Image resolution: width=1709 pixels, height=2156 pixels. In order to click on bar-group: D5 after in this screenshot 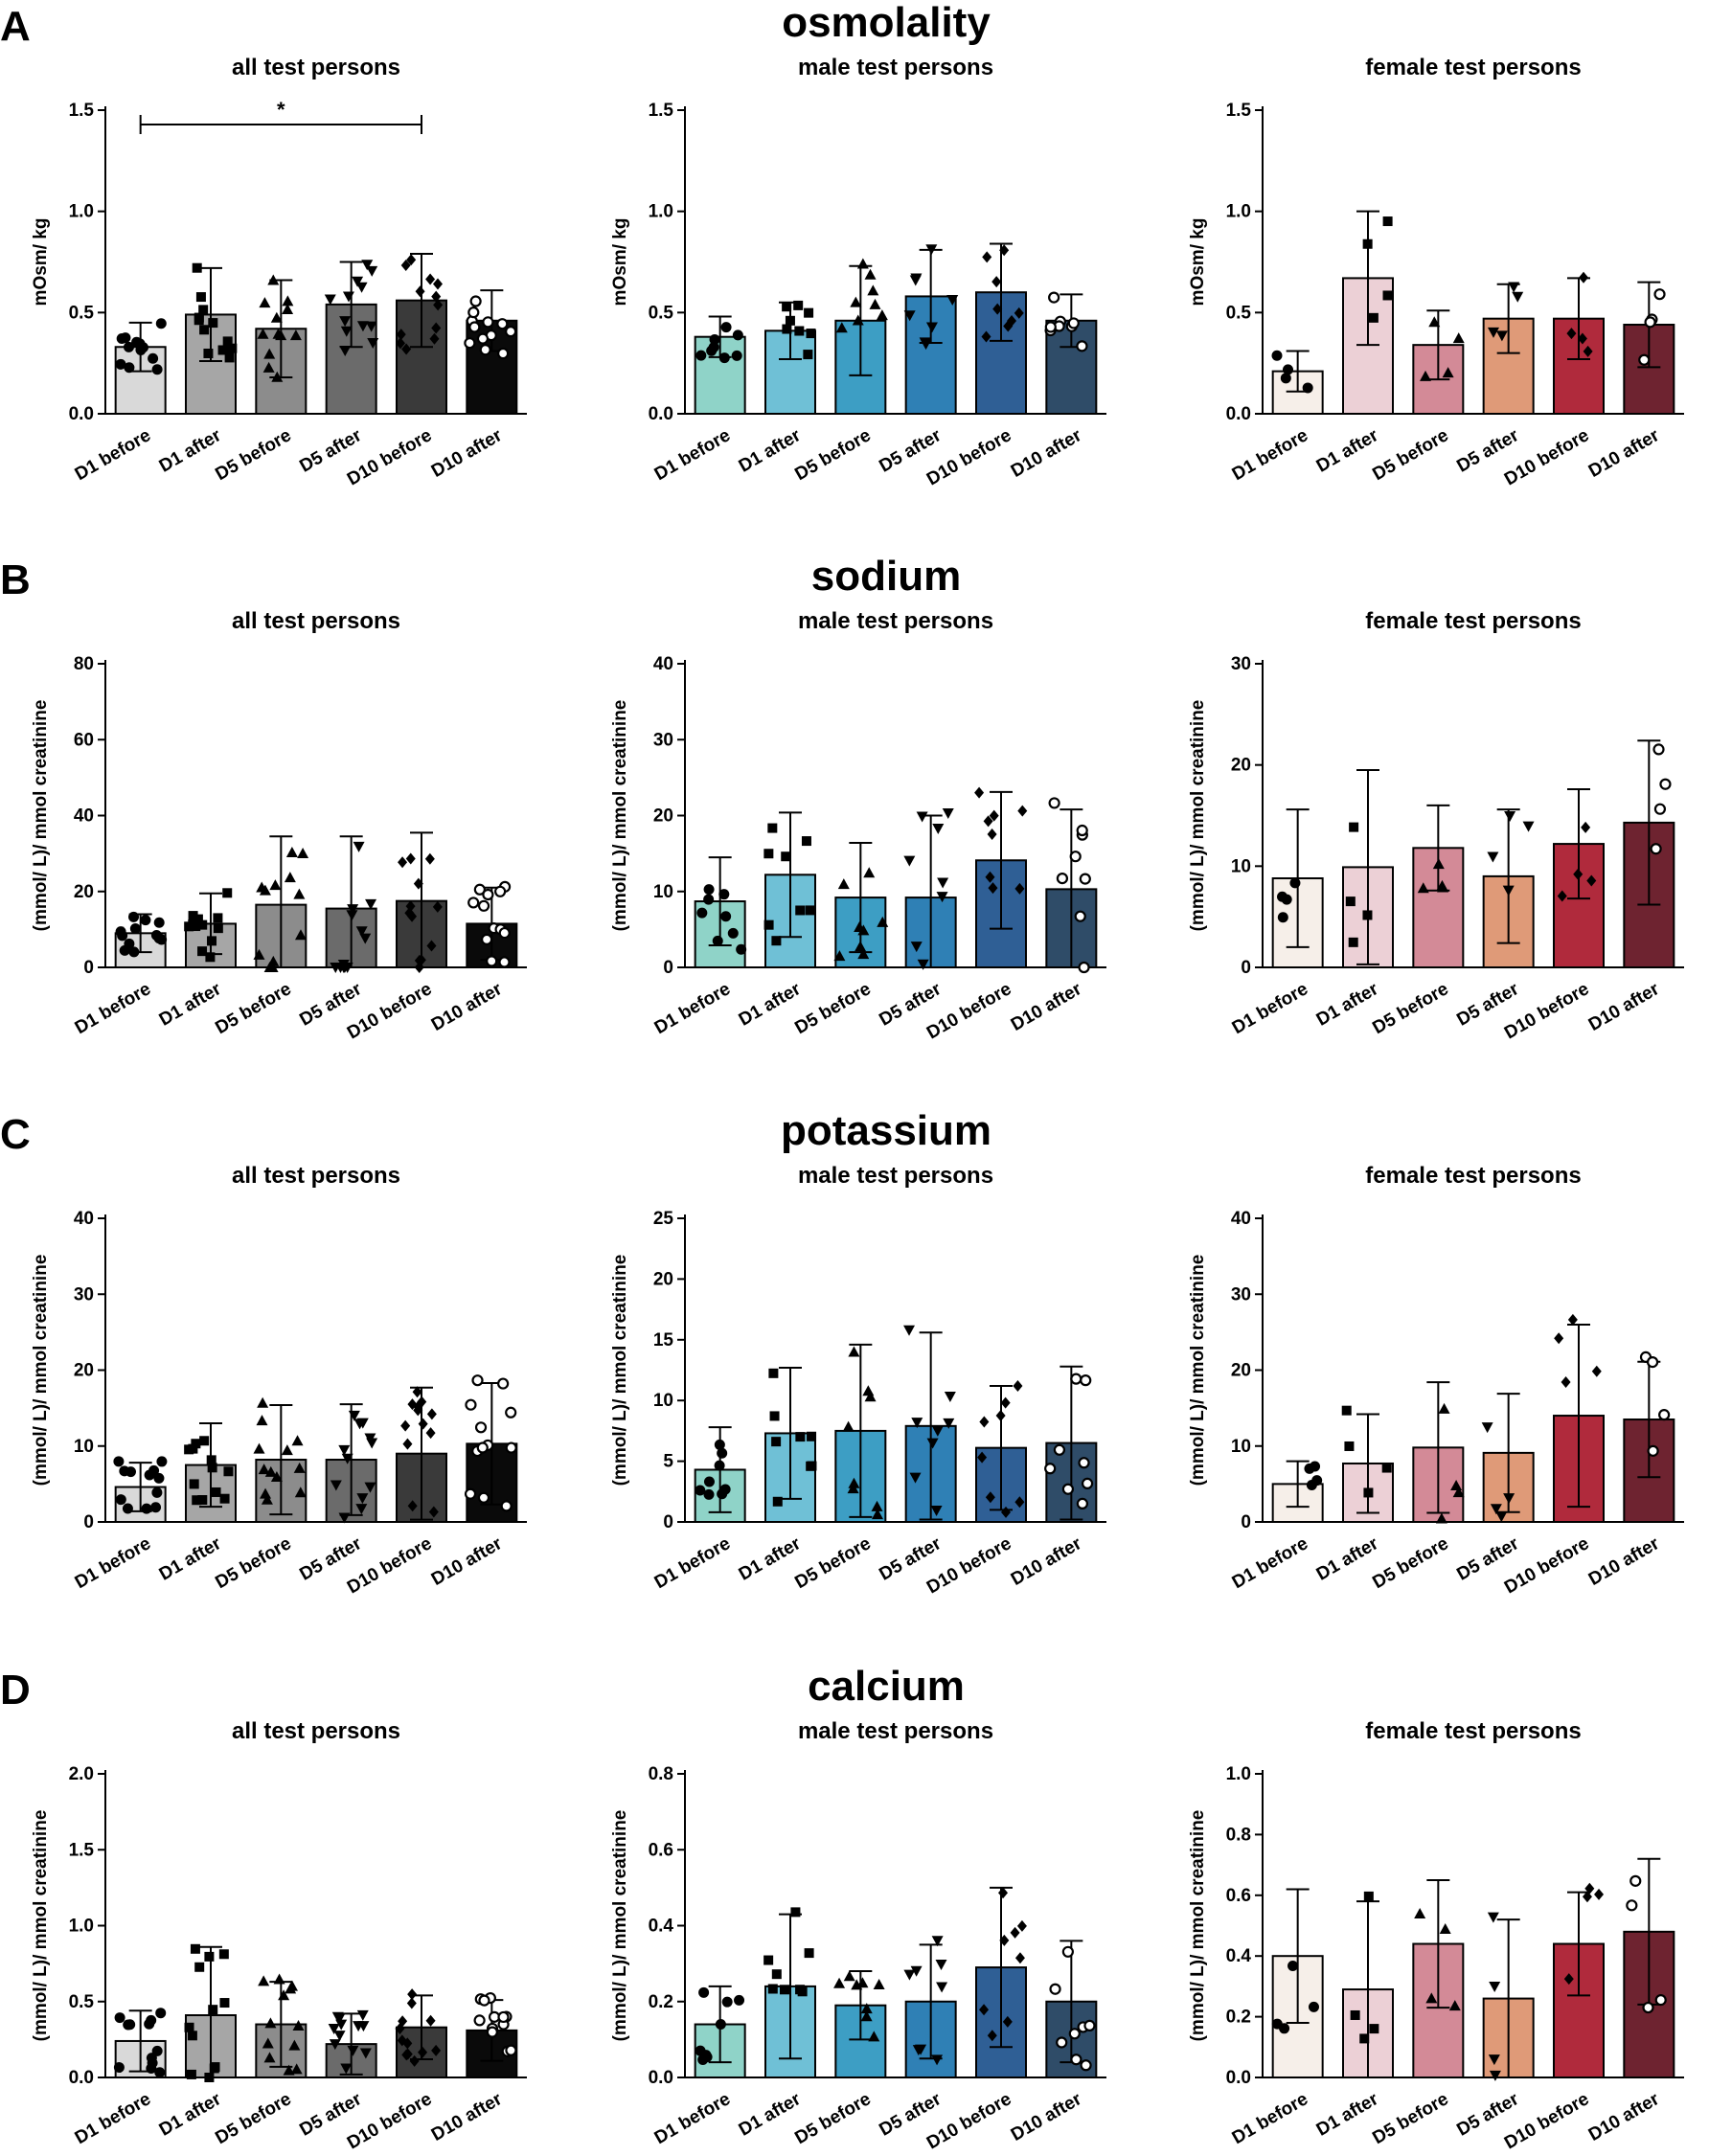, I will do `click(916, 919)`.